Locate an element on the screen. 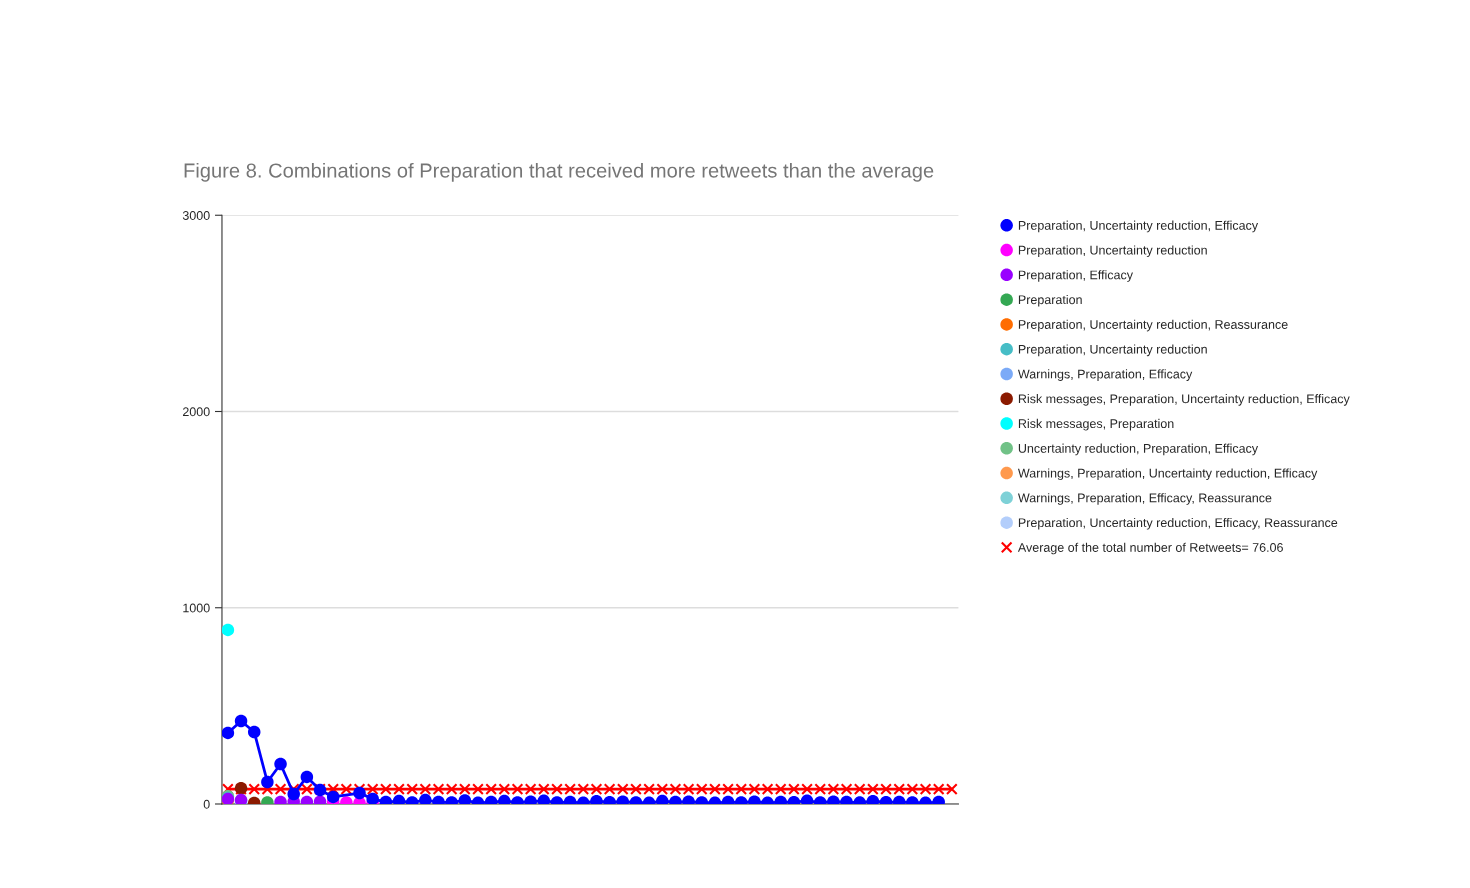  legend-label: Warnings, Preparation, Uncertainty reduction, Efficacy is located at coordinates (1167, 474).